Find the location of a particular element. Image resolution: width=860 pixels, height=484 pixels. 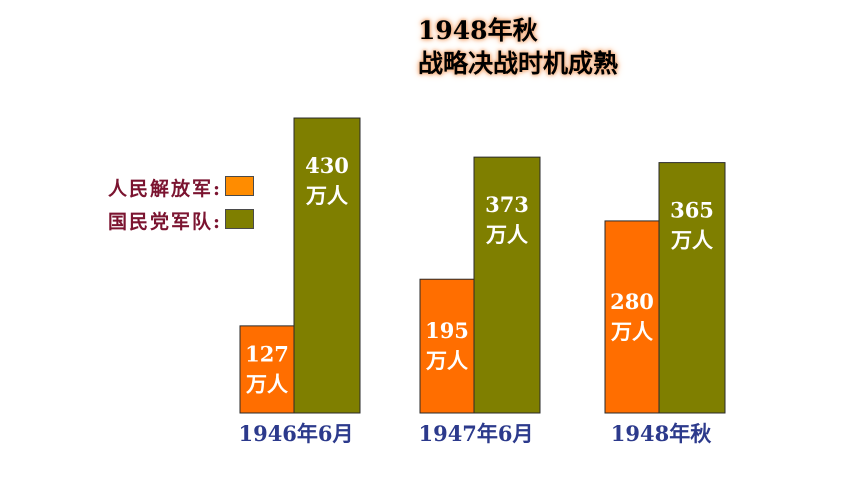

data-label-pla-0: 127 is located at coordinates (267, 353).